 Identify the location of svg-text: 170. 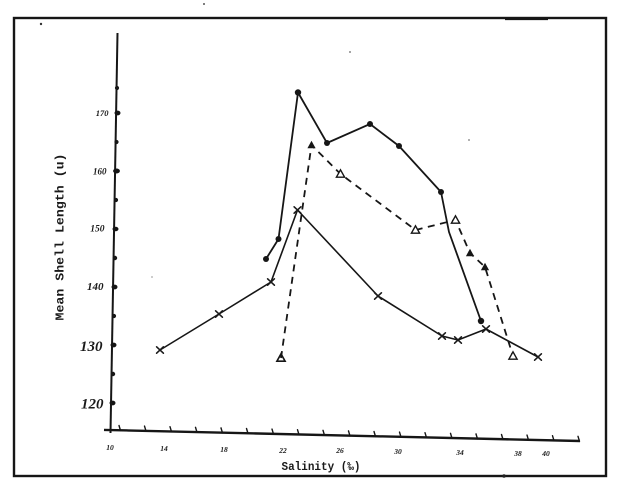
(103, 113).